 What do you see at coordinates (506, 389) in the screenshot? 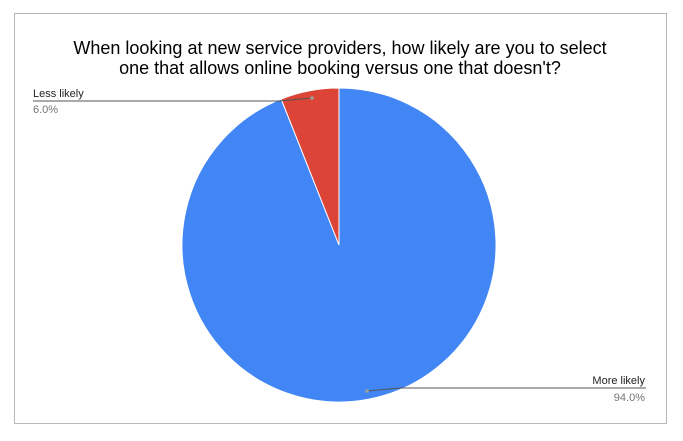
I see `leader-line-more-likely` at bounding box center [506, 389].